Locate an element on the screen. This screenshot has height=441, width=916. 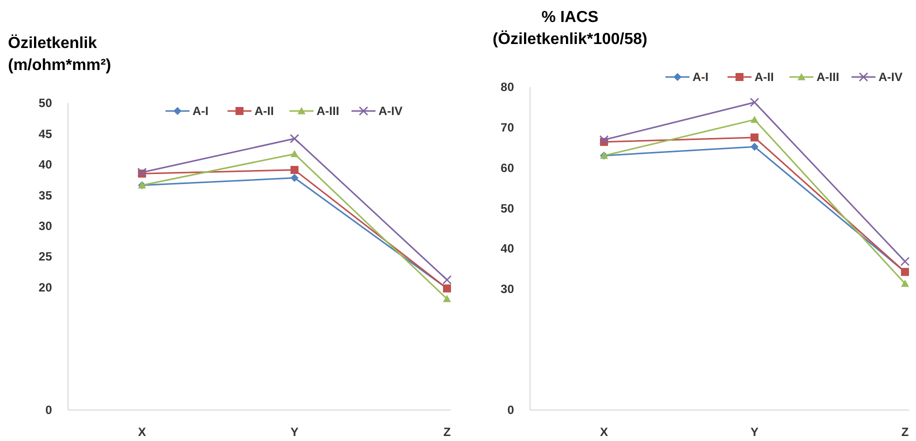
y-tick-label: 80 is located at coordinates (507, 87).